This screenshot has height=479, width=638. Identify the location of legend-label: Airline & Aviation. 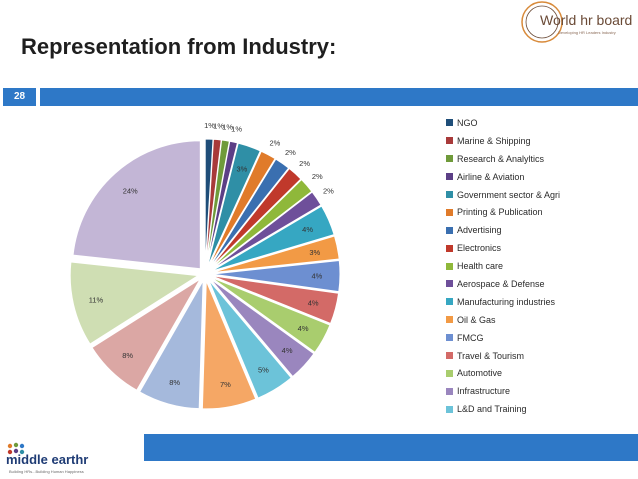
(491, 176).